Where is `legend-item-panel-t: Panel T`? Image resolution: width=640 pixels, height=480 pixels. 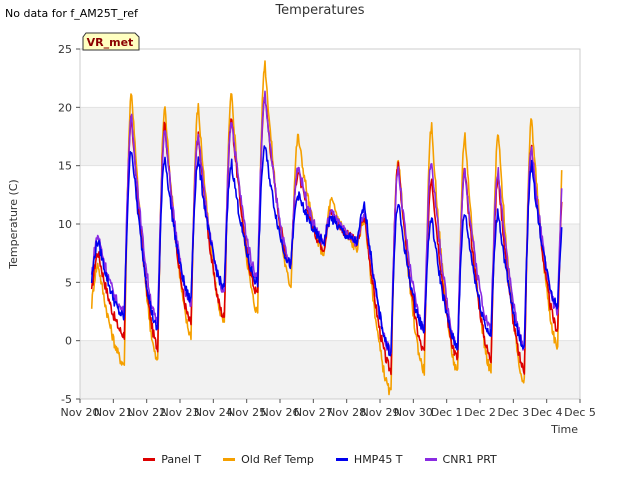
legend-item-panel-t: Panel T is located at coordinates (172, 459).